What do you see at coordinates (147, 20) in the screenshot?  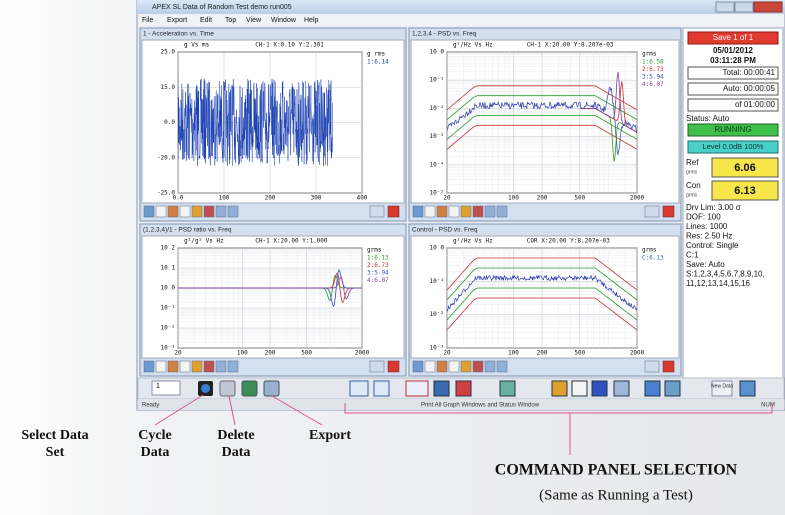 I see `menu-item: File` at bounding box center [147, 20].